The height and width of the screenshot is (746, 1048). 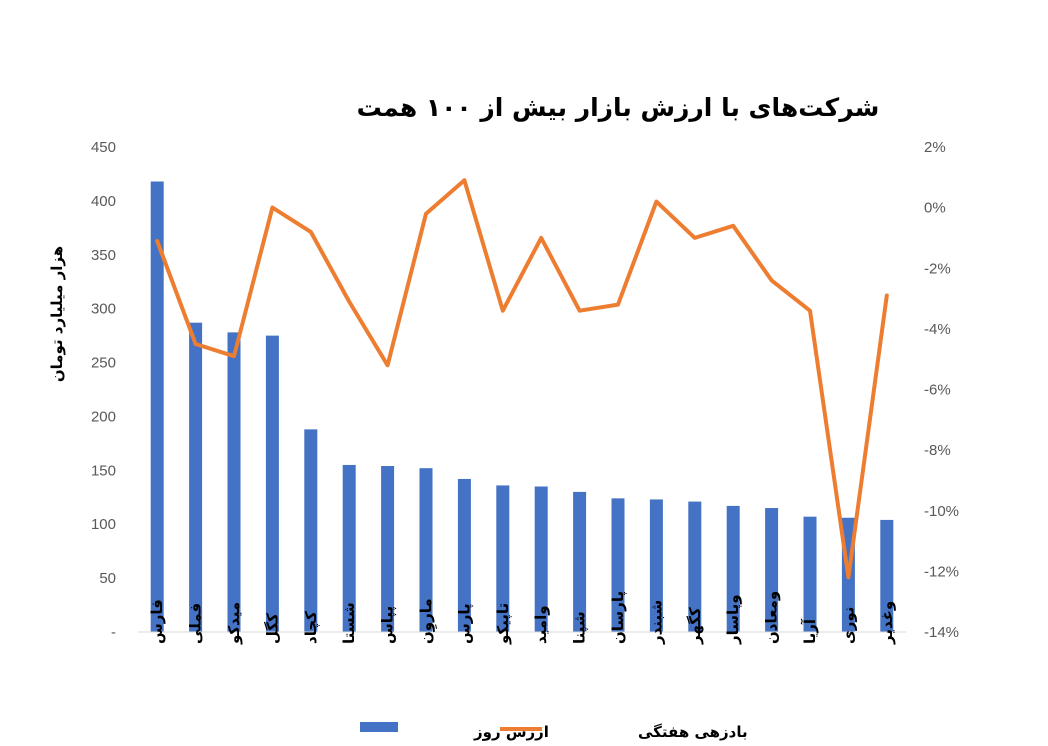 I want to click on category-label: فملی, so click(x=196, y=623).